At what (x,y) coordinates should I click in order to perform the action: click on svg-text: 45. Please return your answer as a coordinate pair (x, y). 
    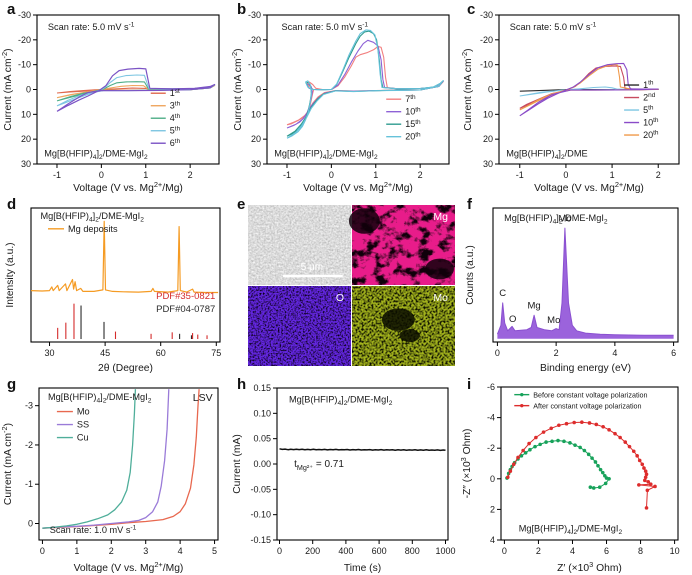
    Looking at the image, I should click on (105, 353).